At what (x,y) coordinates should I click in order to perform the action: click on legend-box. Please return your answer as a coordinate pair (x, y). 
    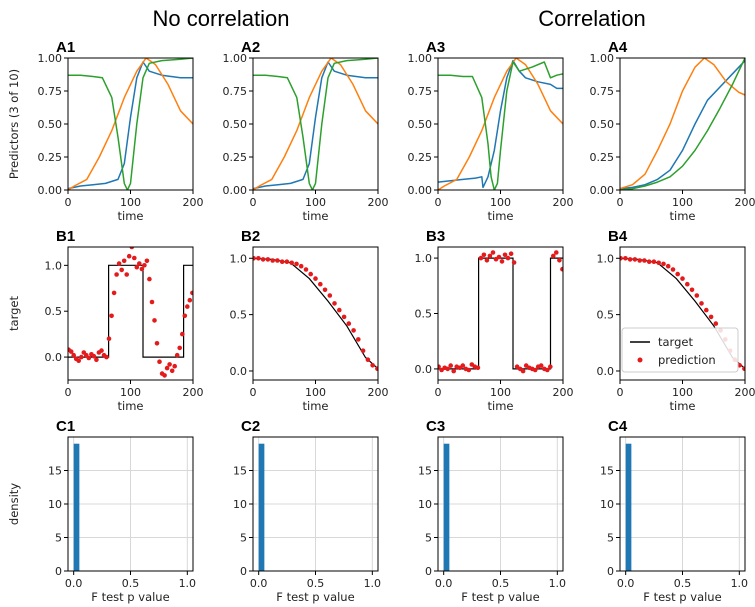
    Looking at the image, I should click on (680, 350).